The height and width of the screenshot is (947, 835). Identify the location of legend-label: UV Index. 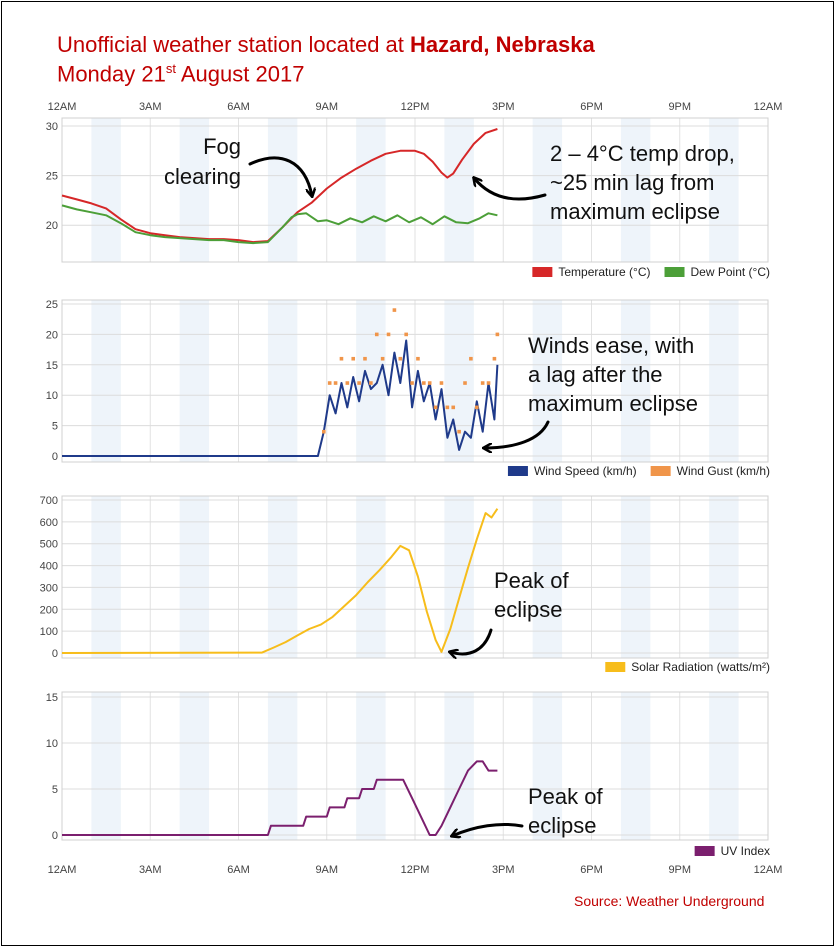
(745, 851).